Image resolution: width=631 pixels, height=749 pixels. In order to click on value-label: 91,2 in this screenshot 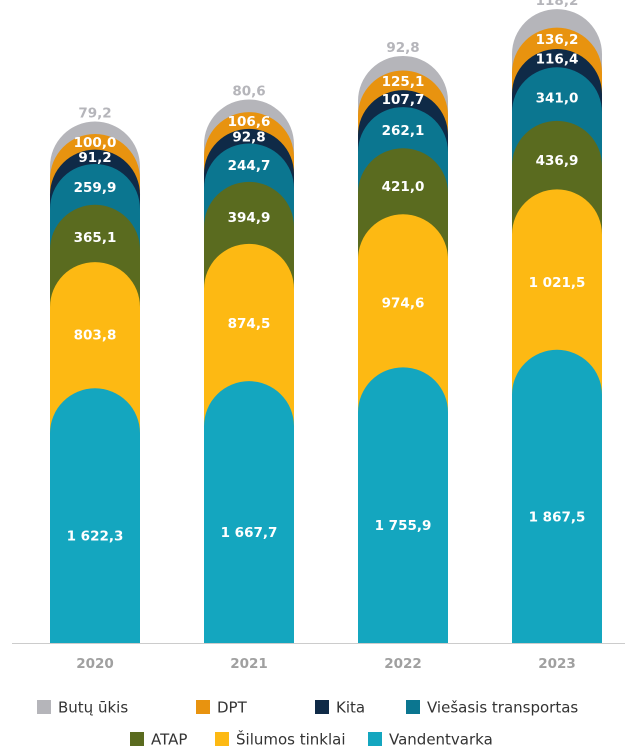, I will do `click(94, 158)`.